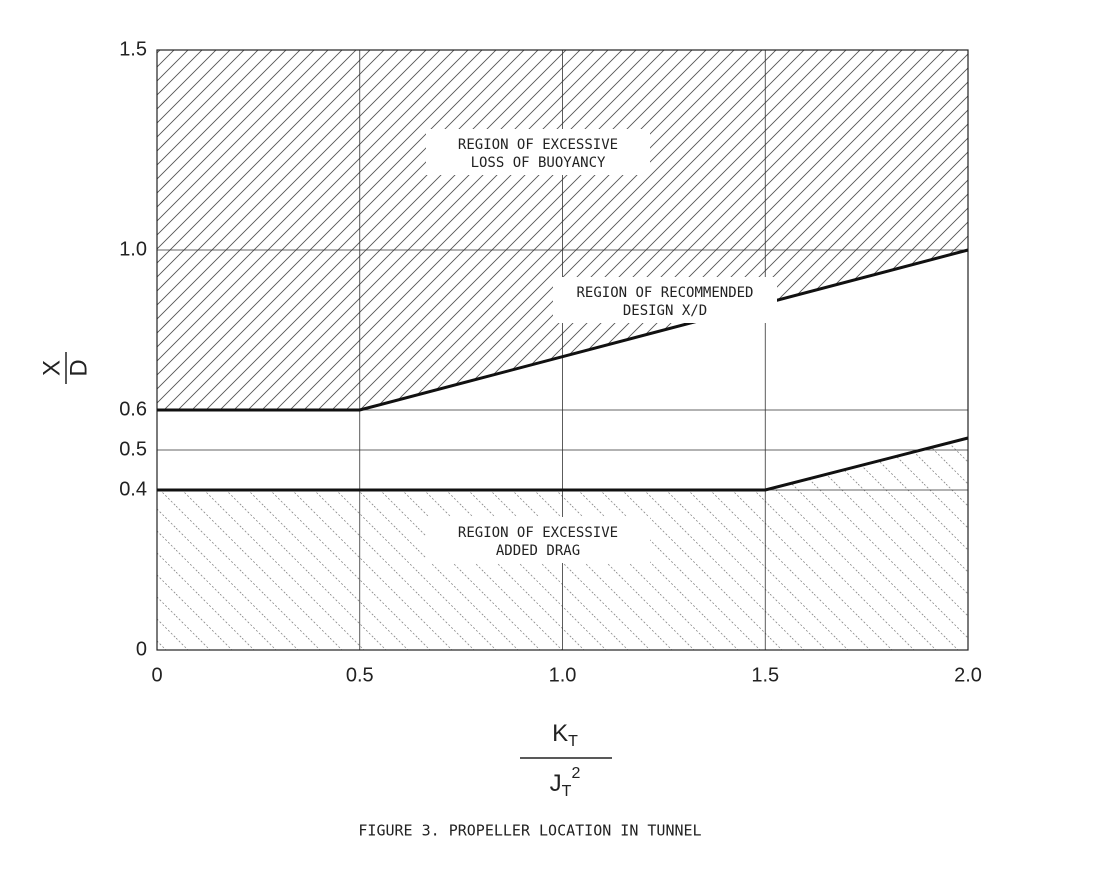 The width and height of the screenshot is (1098, 875). Describe the element at coordinates (968, 675) in the screenshot. I see `x-tick-label: 2.0` at that location.